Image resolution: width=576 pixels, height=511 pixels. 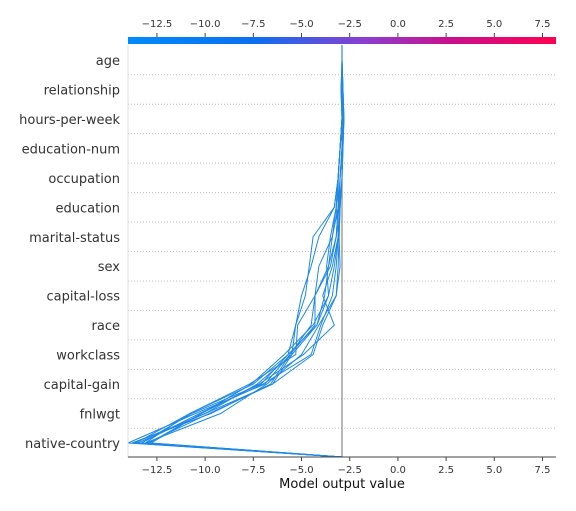 What do you see at coordinates (253, 24) in the screenshot?
I see `top-tick-label: −7.5` at bounding box center [253, 24].